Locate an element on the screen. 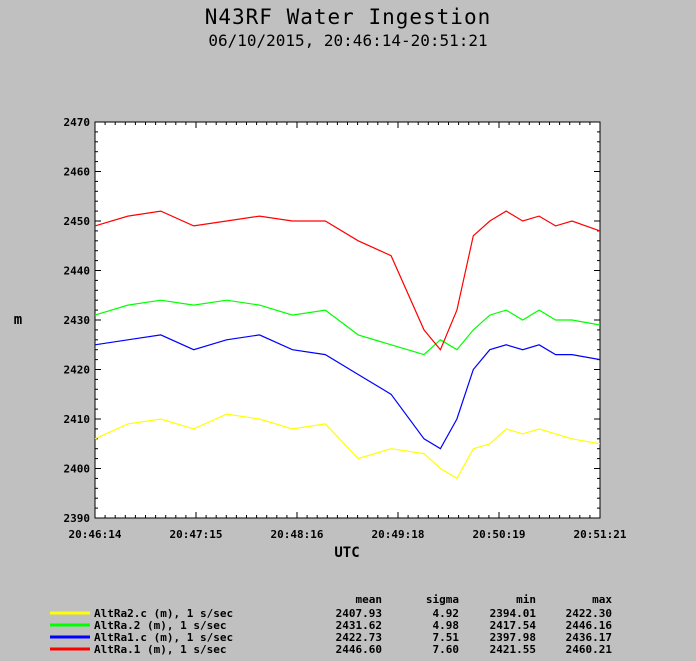 This screenshot has height=661, width=696. legend-header-max: max is located at coordinates (602, 599).